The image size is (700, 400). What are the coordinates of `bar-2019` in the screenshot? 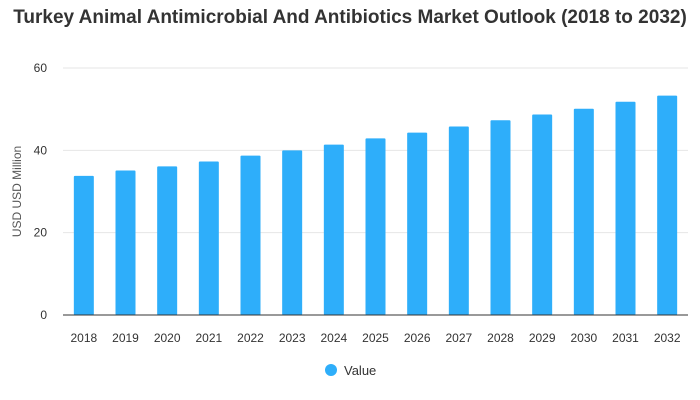 It's located at (125, 242).